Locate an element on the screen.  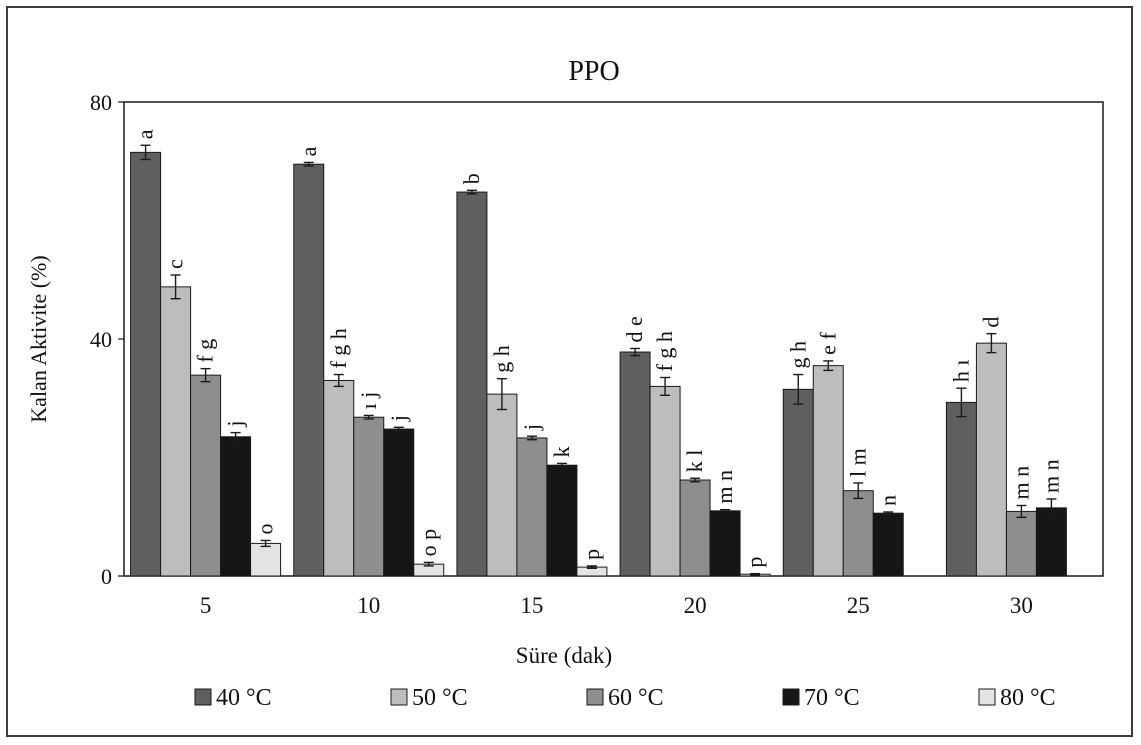
significance-label: b is located at coordinates (471, 178).